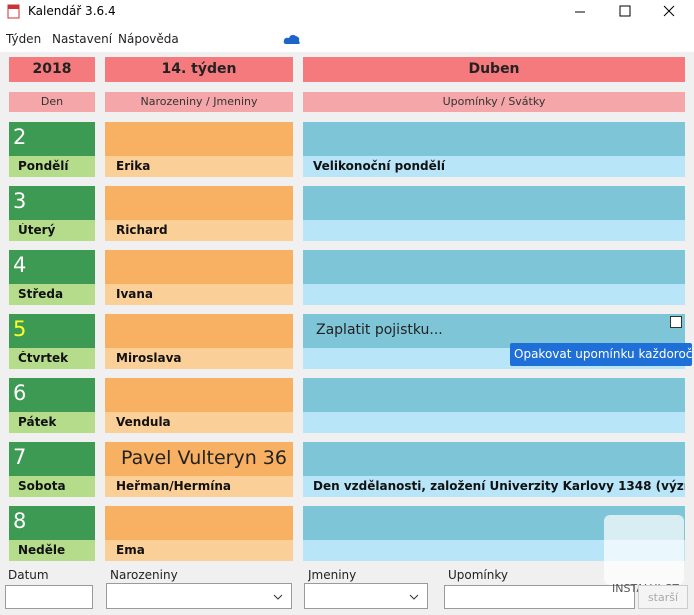  What do you see at coordinates (135, 294) in the screenshot?
I see `nameday: Ivana` at bounding box center [135, 294].